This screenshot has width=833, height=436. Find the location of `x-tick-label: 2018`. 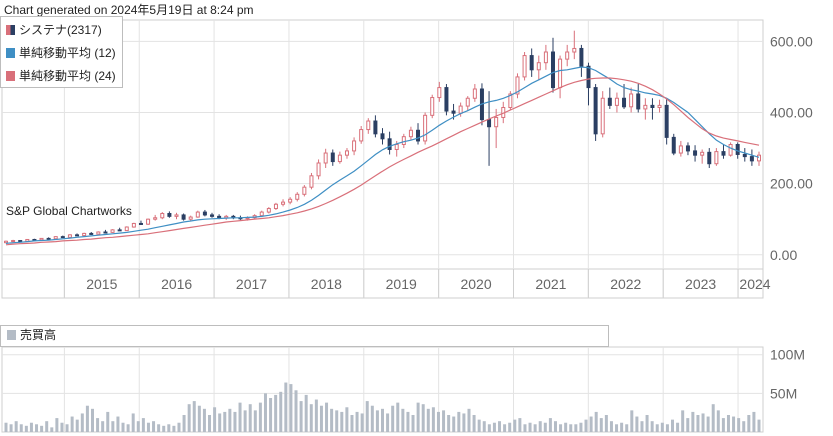

x-tick-label: 2018 is located at coordinates (326, 284).